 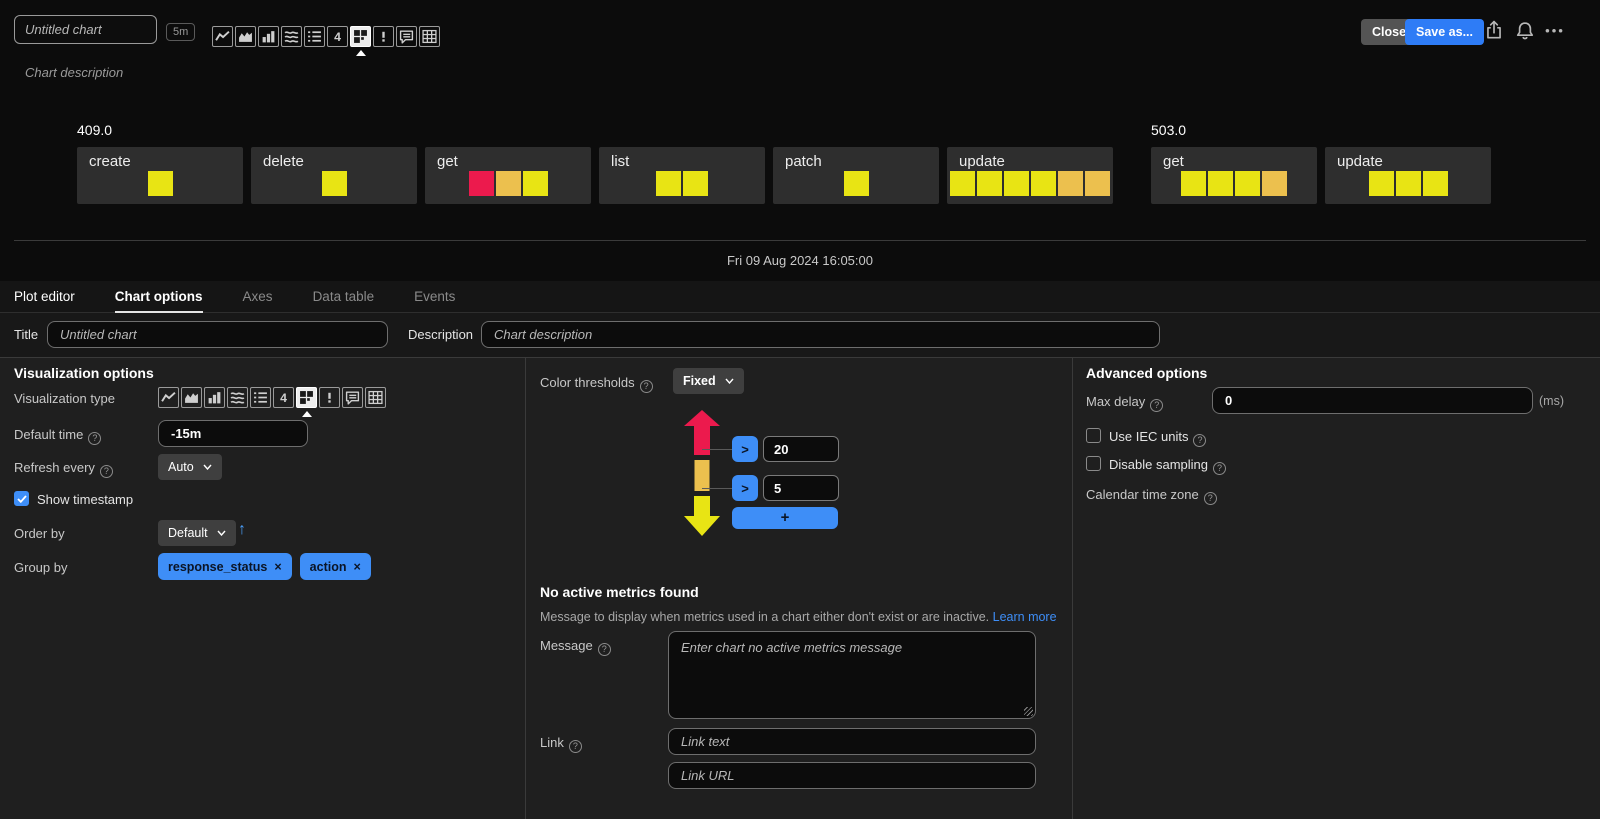 What do you see at coordinates (852, 775) in the screenshot?
I see `link-url-input` at bounding box center [852, 775].